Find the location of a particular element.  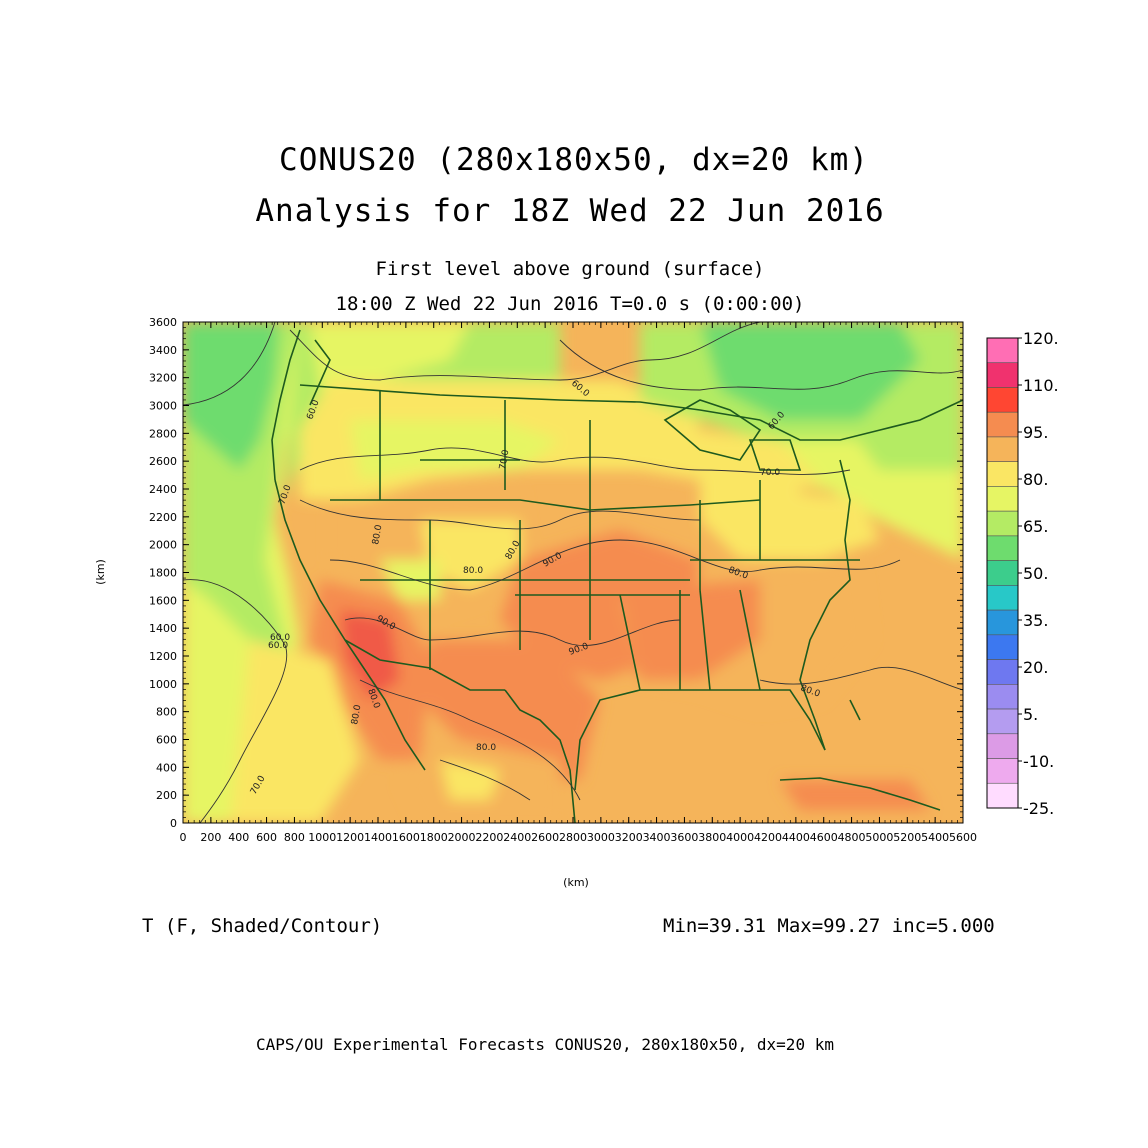

y-tick-label: 2800 is located at coordinates (163, 433).